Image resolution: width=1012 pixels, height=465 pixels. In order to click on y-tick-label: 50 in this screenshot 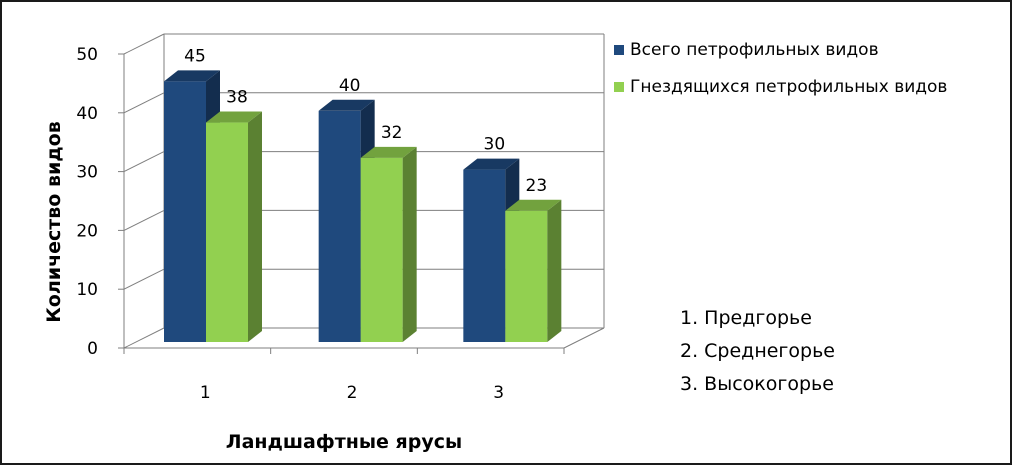, I will do `click(87, 55)`.